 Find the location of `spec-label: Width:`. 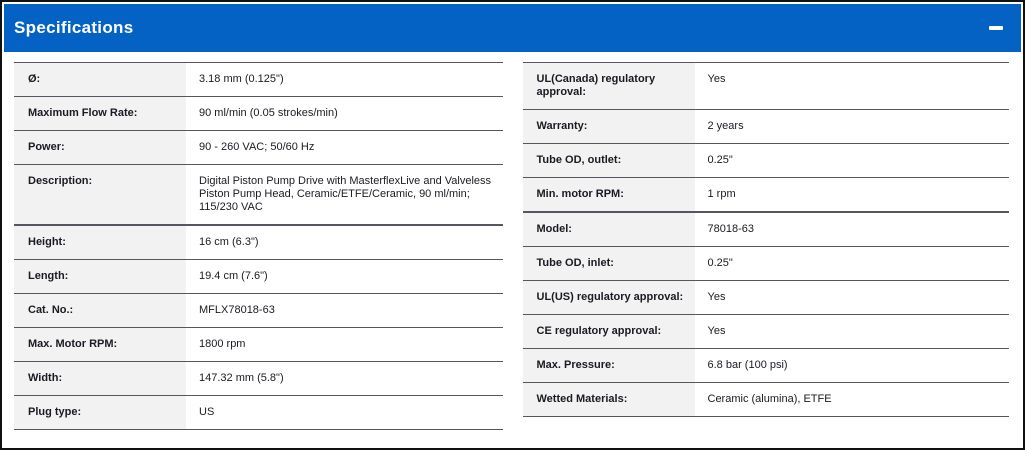

spec-label: Width: is located at coordinates (100, 378).